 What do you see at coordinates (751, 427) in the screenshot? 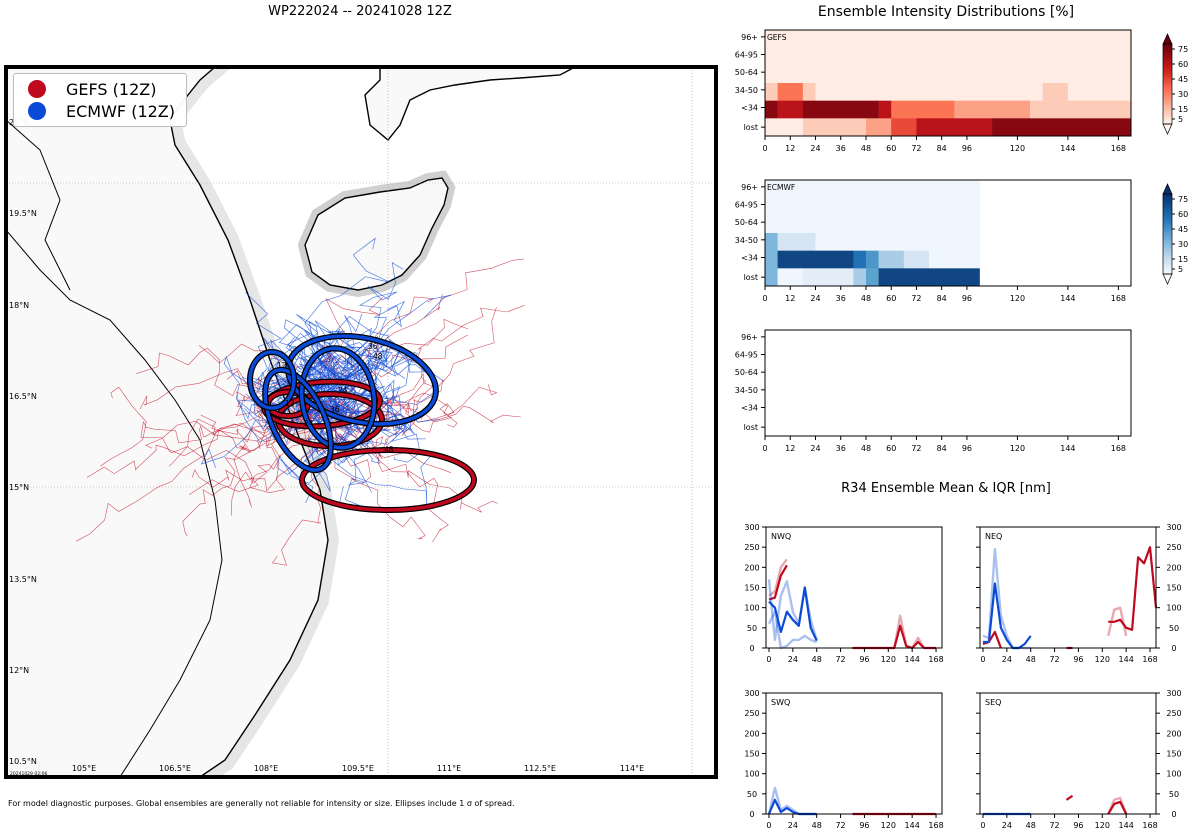
I see `y-tick-label: lost` at bounding box center [751, 427].